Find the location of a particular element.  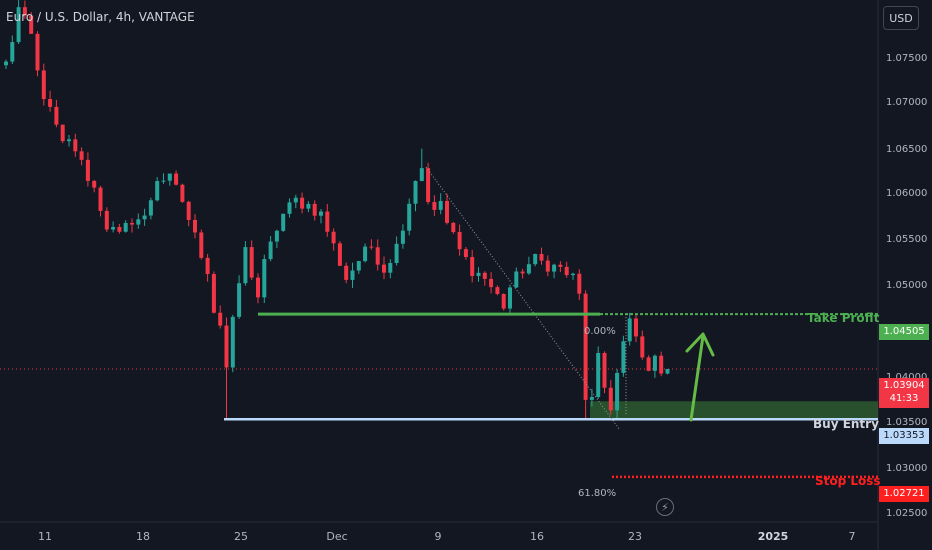

fib-level-top: 0.00% is located at coordinates (600, 331).